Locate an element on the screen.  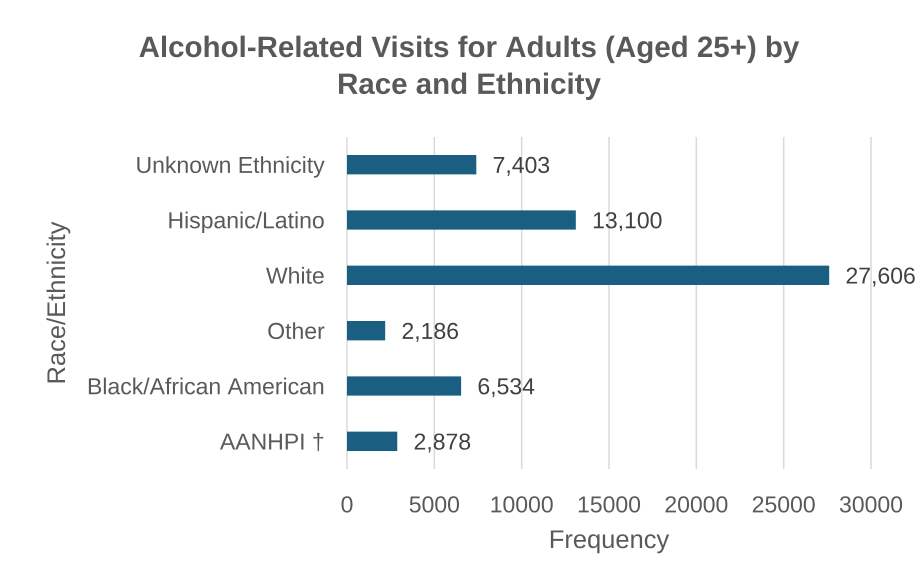
x-tick-label: 5000 is located at coordinates (435, 504).